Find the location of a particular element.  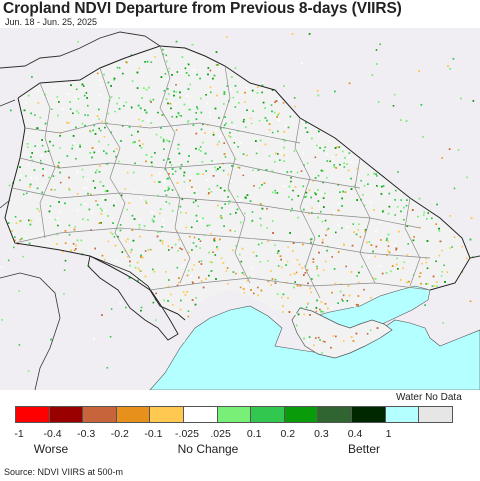

legend-tick-label: -0.4 is located at coordinates (52, 434).